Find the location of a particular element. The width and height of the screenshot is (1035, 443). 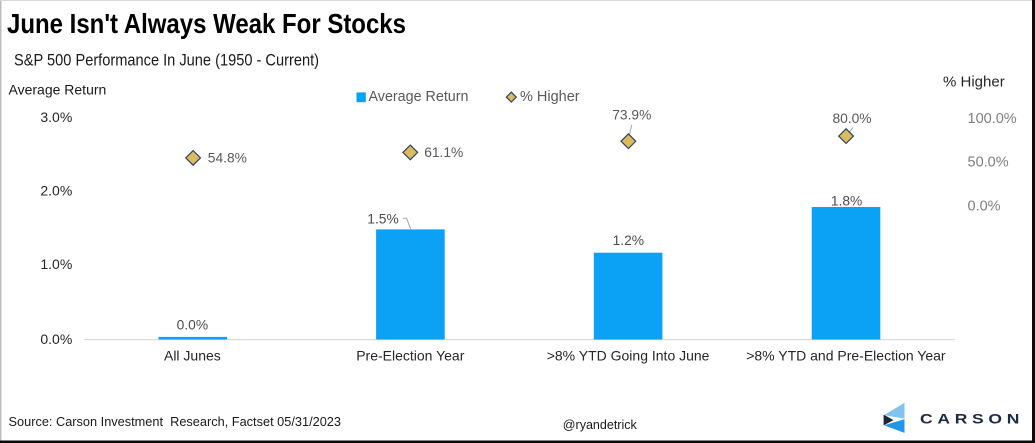

svg-text: 2.0% is located at coordinates (56, 191).